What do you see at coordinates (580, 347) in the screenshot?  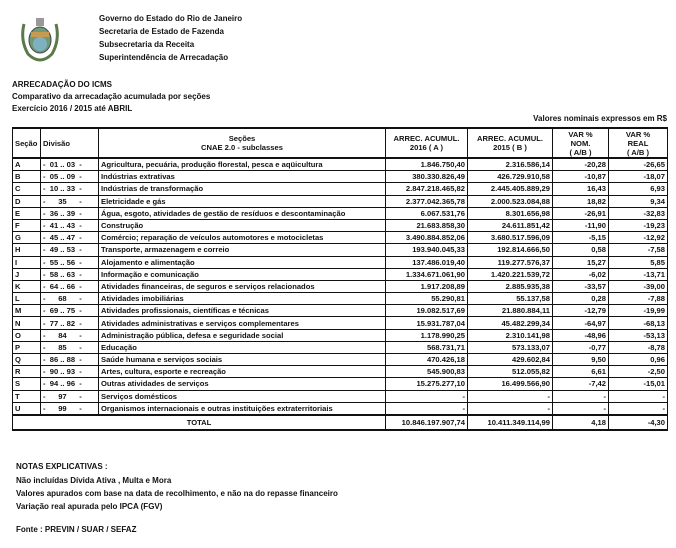 I see `var-nom-cell: -0,77` at bounding box center [580, 347].